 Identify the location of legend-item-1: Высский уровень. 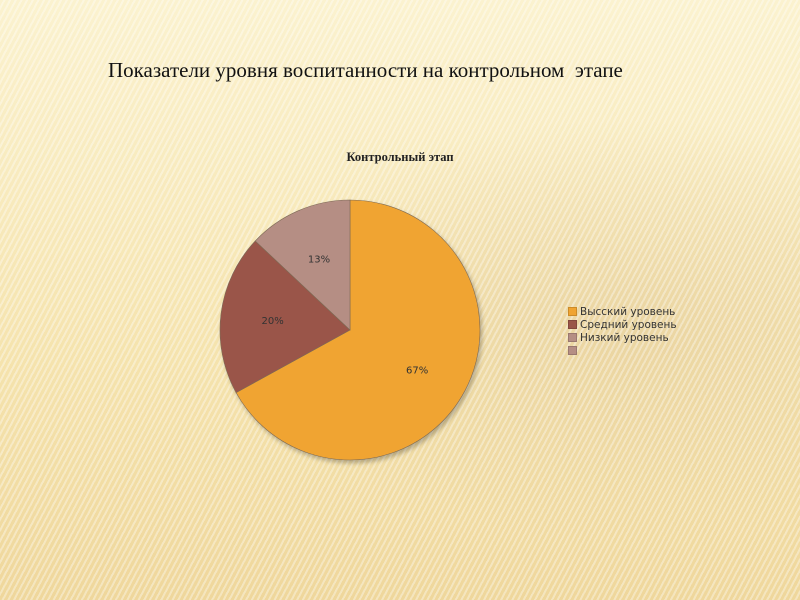
(622, 311).